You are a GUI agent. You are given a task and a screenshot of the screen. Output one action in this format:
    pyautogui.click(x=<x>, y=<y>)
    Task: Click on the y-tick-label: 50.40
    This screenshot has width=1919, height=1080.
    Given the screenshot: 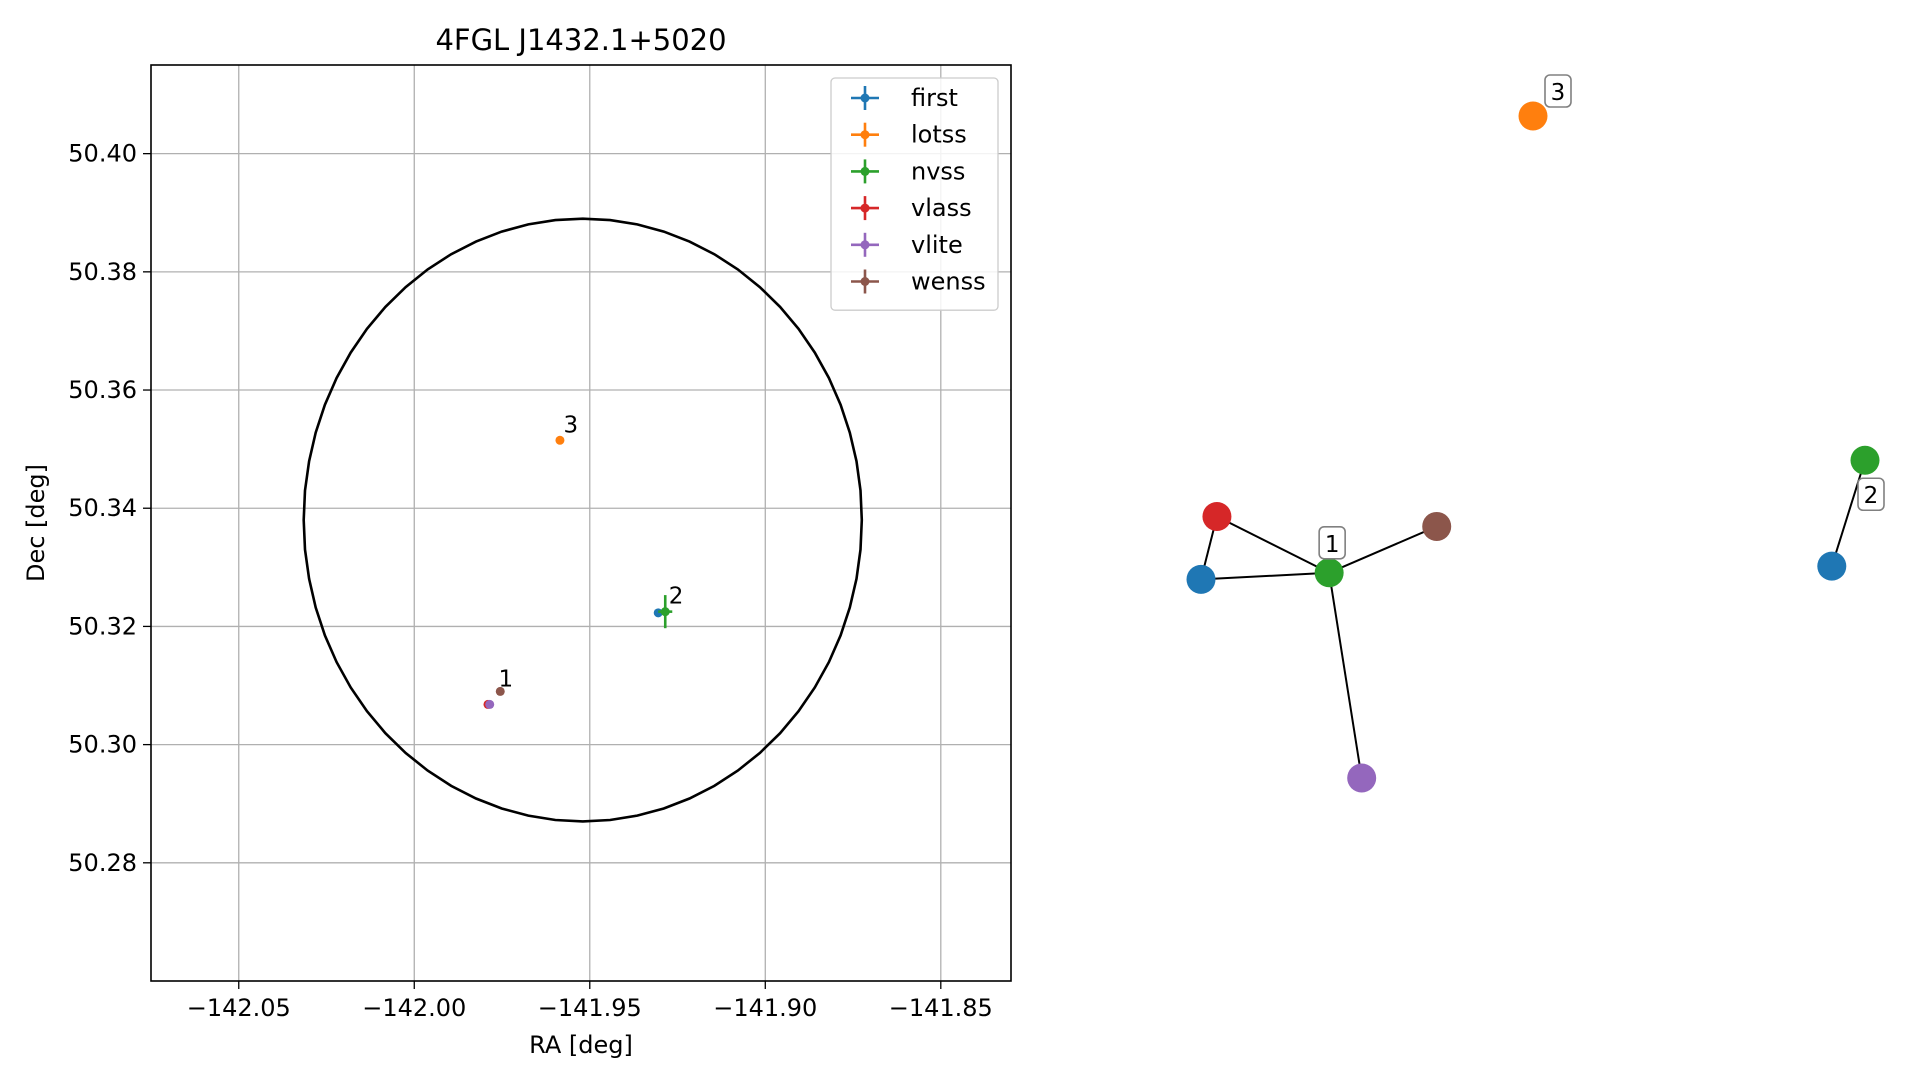 What is the action you would take?
    pyautogui.click(x=102, y=154)
    